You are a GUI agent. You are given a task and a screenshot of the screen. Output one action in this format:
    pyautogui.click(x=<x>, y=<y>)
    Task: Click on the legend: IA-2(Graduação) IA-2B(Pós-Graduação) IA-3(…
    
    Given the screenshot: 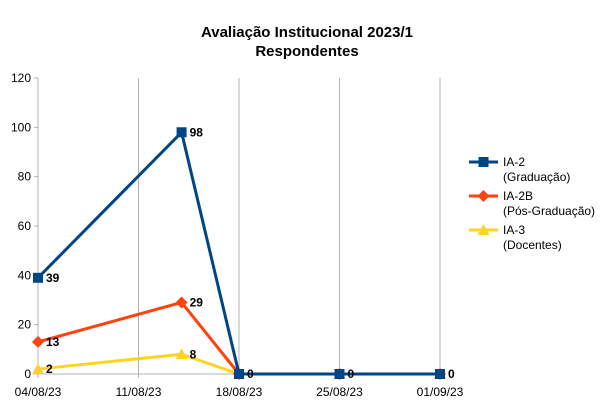 What is the action you would take?
    pyautogui.click(x=532, y=203)
    